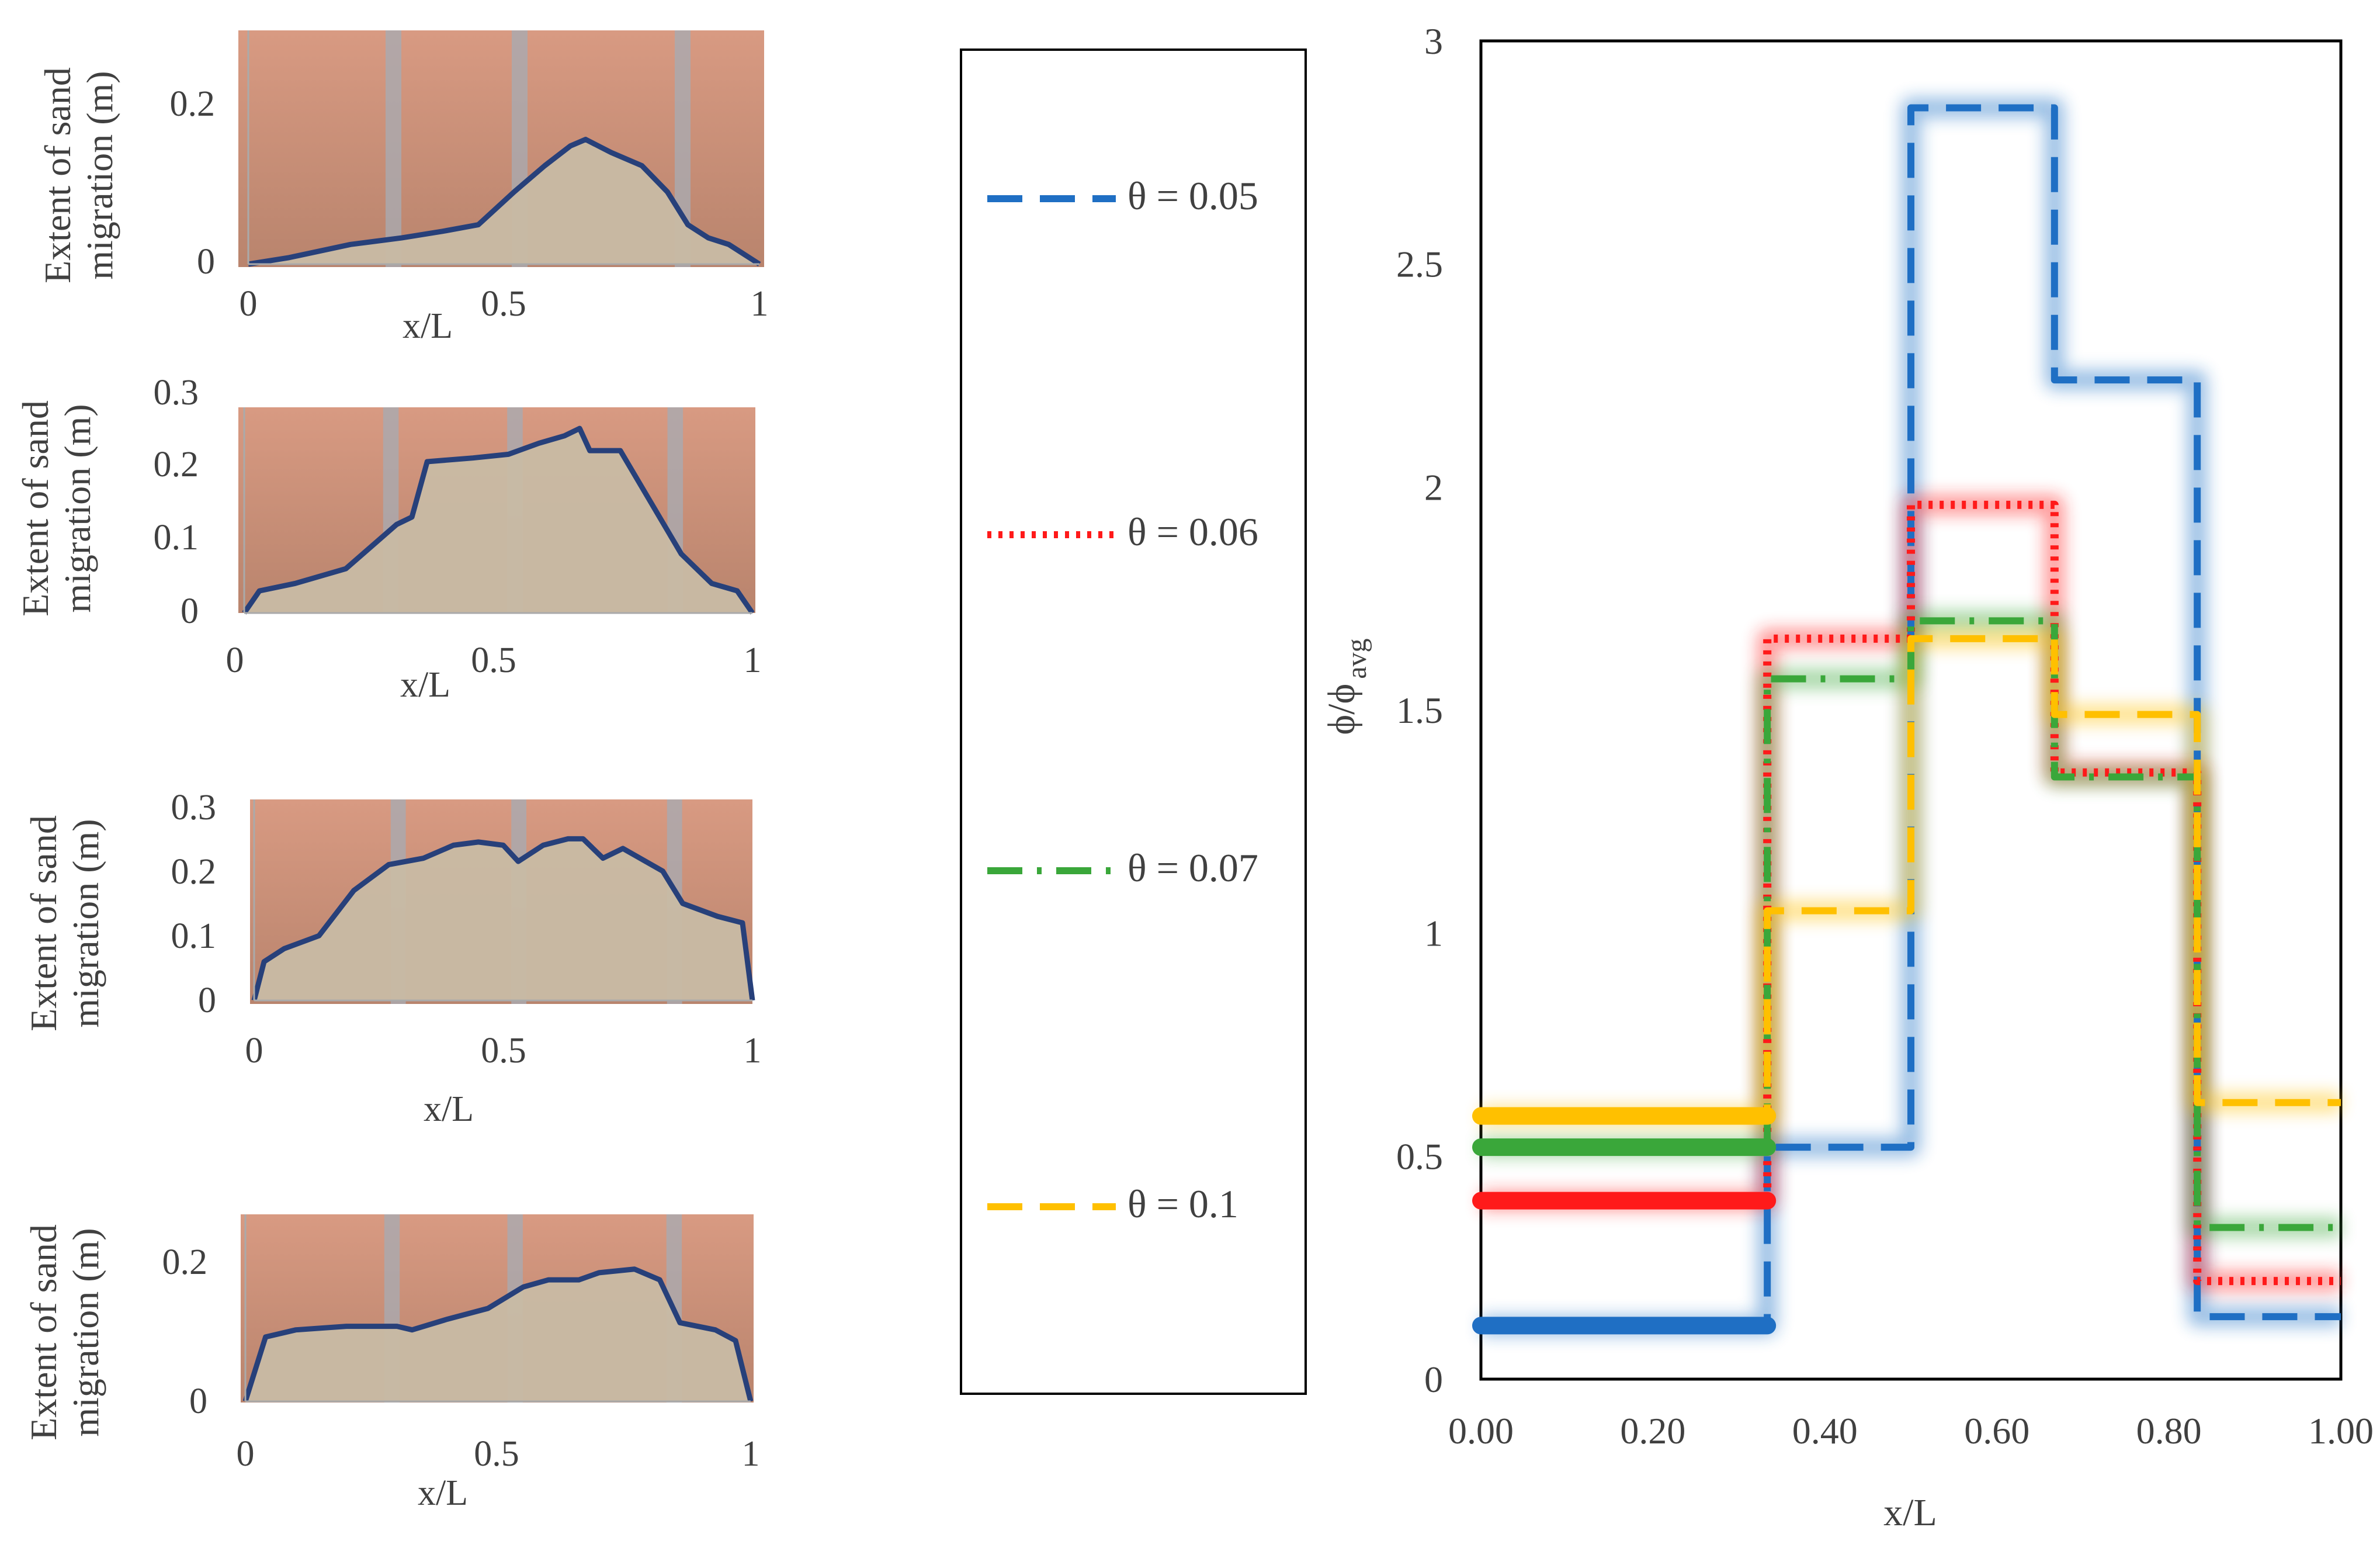 This screenshot has height=1541, width=2380. I want to click on main-ytick: 2, so click(1433, 487).